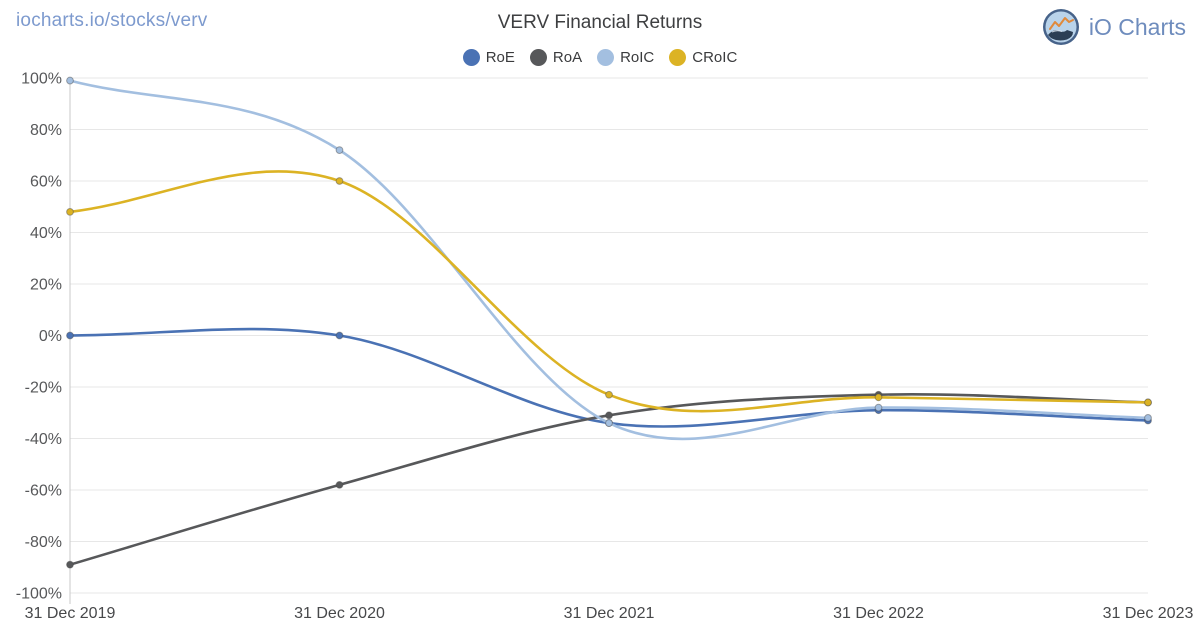  I want to click on chart-legend: RoE RoA RoIC CRoIC, so click(600, 57).